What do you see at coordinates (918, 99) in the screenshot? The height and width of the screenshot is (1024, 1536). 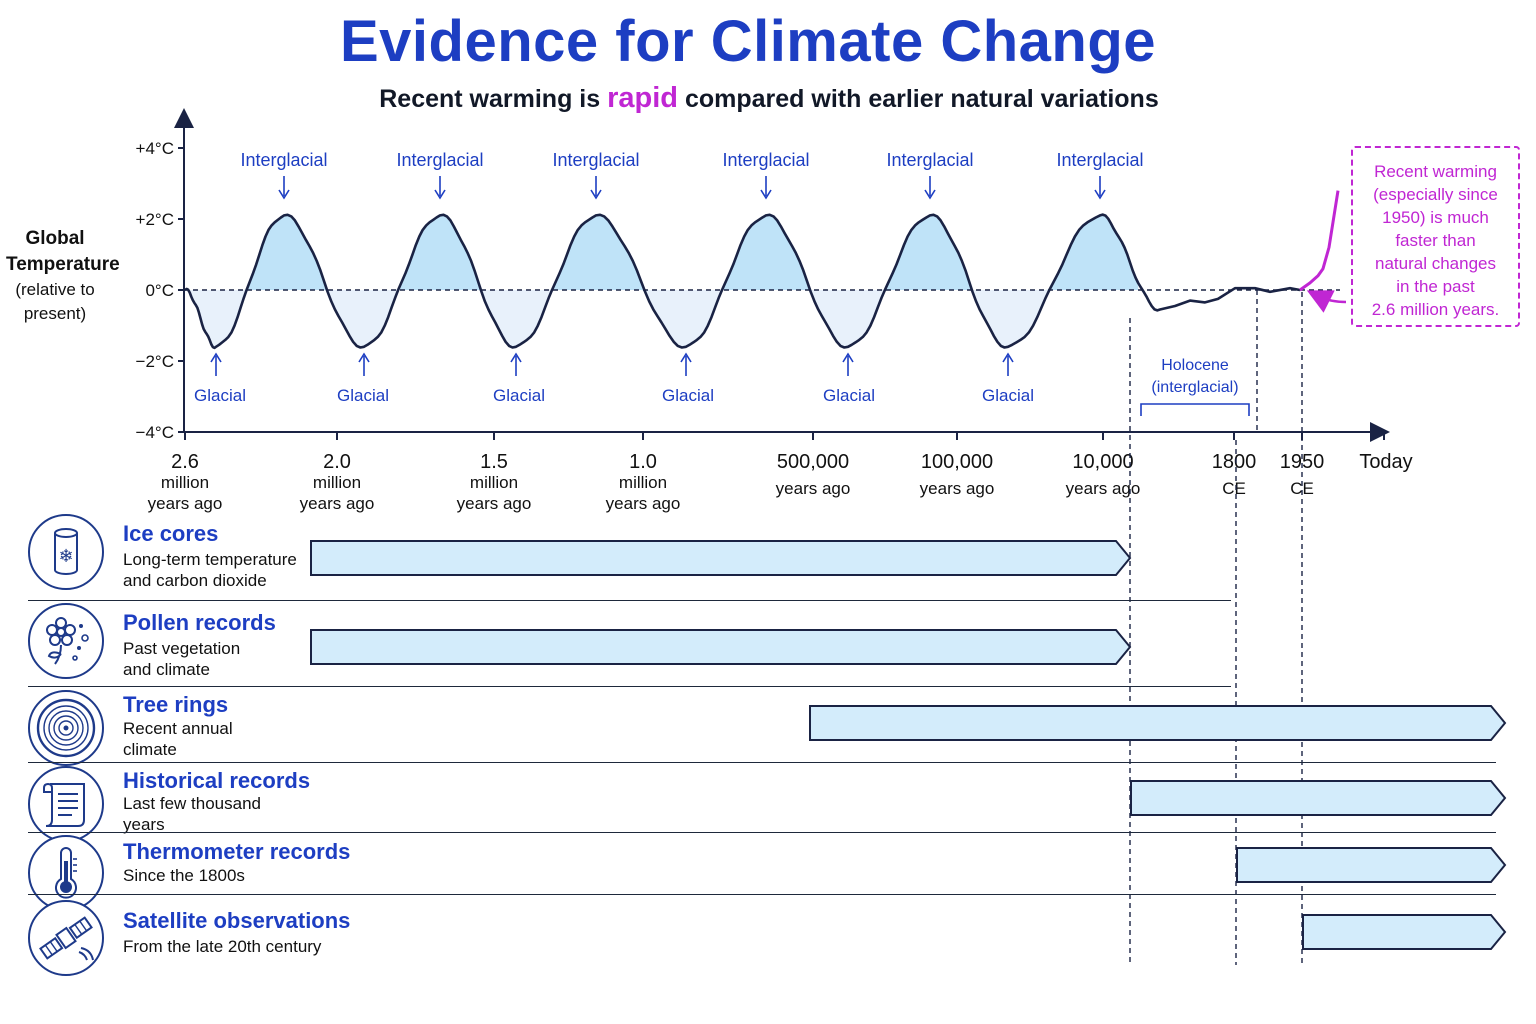 I see `subtitle-after: compared with earlier natural variations` at bounding box center [918, 99].